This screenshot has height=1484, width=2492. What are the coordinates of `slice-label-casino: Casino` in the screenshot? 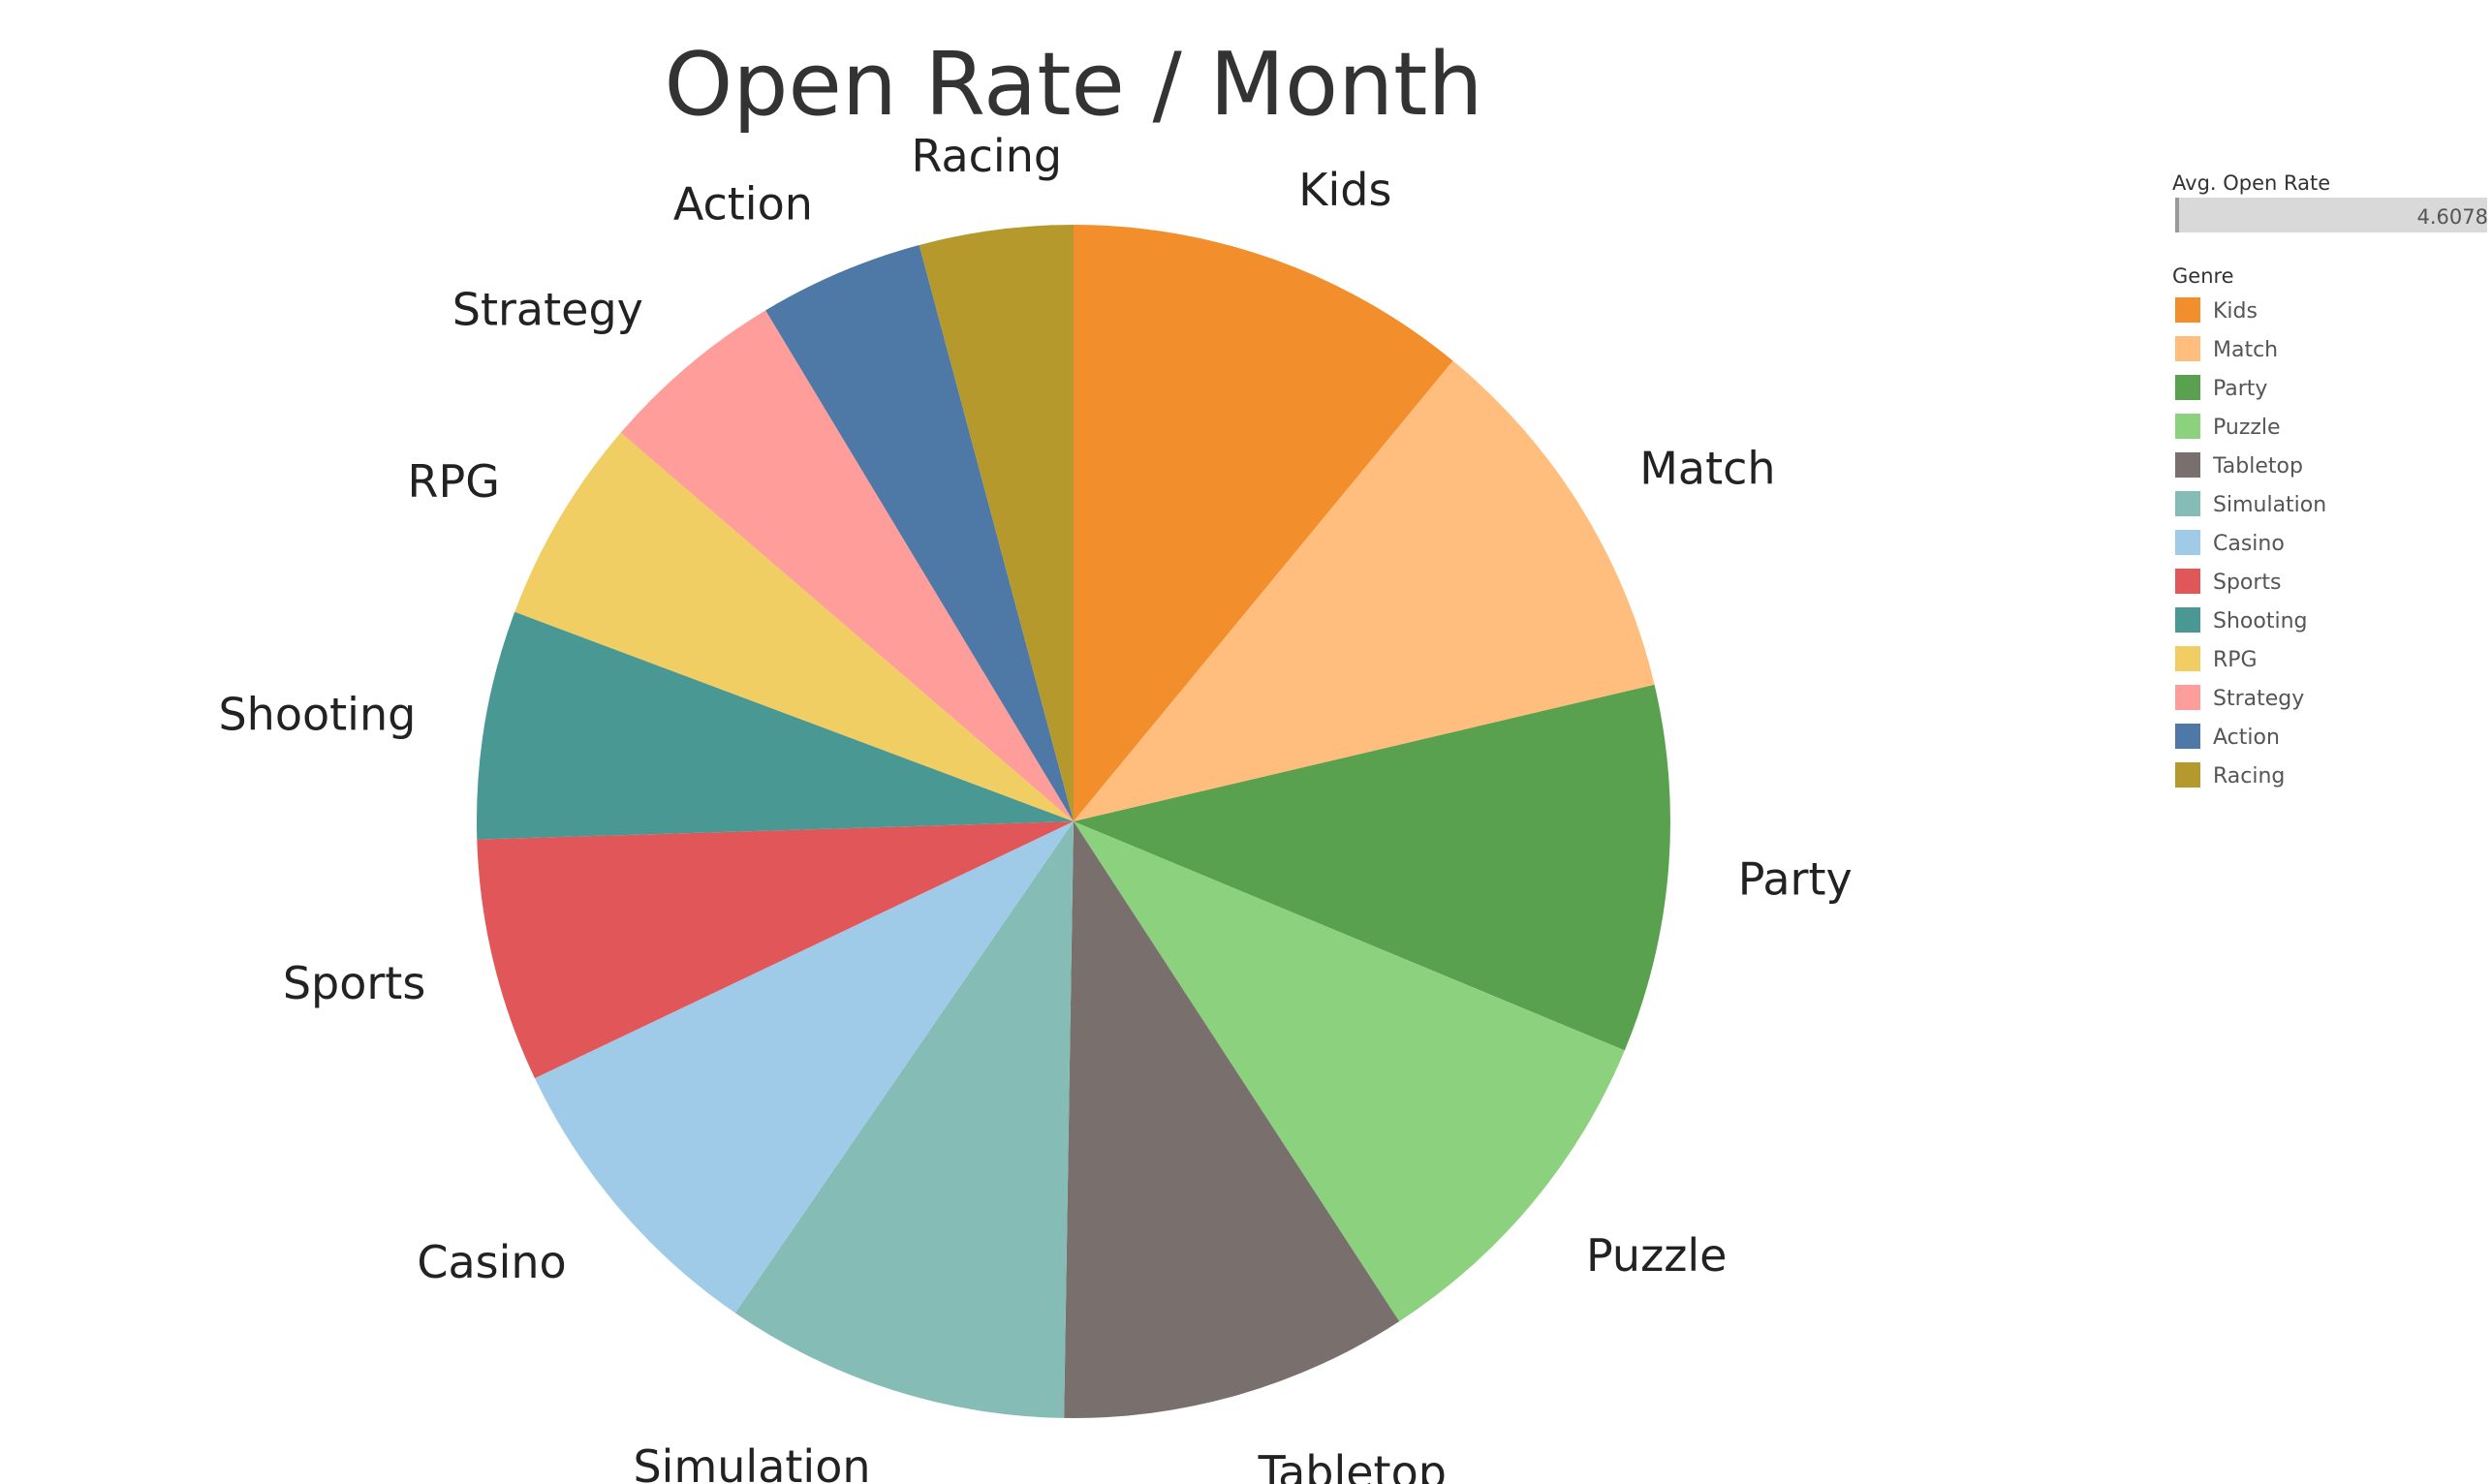 It's located at (491, 1262).